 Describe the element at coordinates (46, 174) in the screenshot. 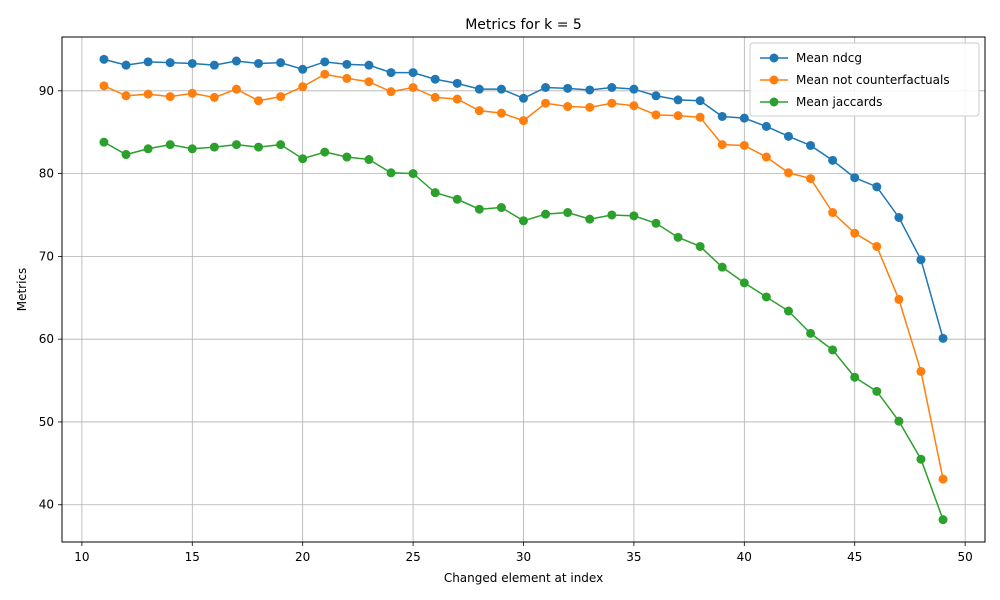

I see `y-tick-label: 80` at that location.